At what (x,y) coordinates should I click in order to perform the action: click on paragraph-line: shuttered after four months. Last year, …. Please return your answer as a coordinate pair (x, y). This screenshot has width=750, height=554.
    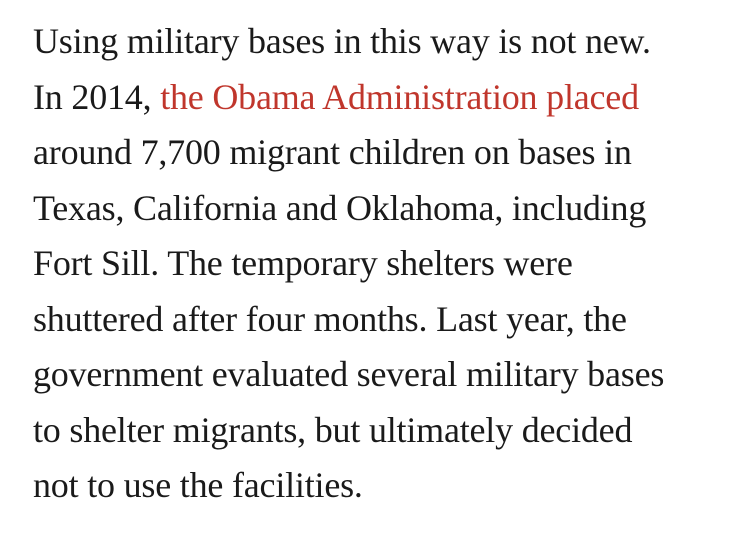
    Looking at the image, I should click on (377, 320).